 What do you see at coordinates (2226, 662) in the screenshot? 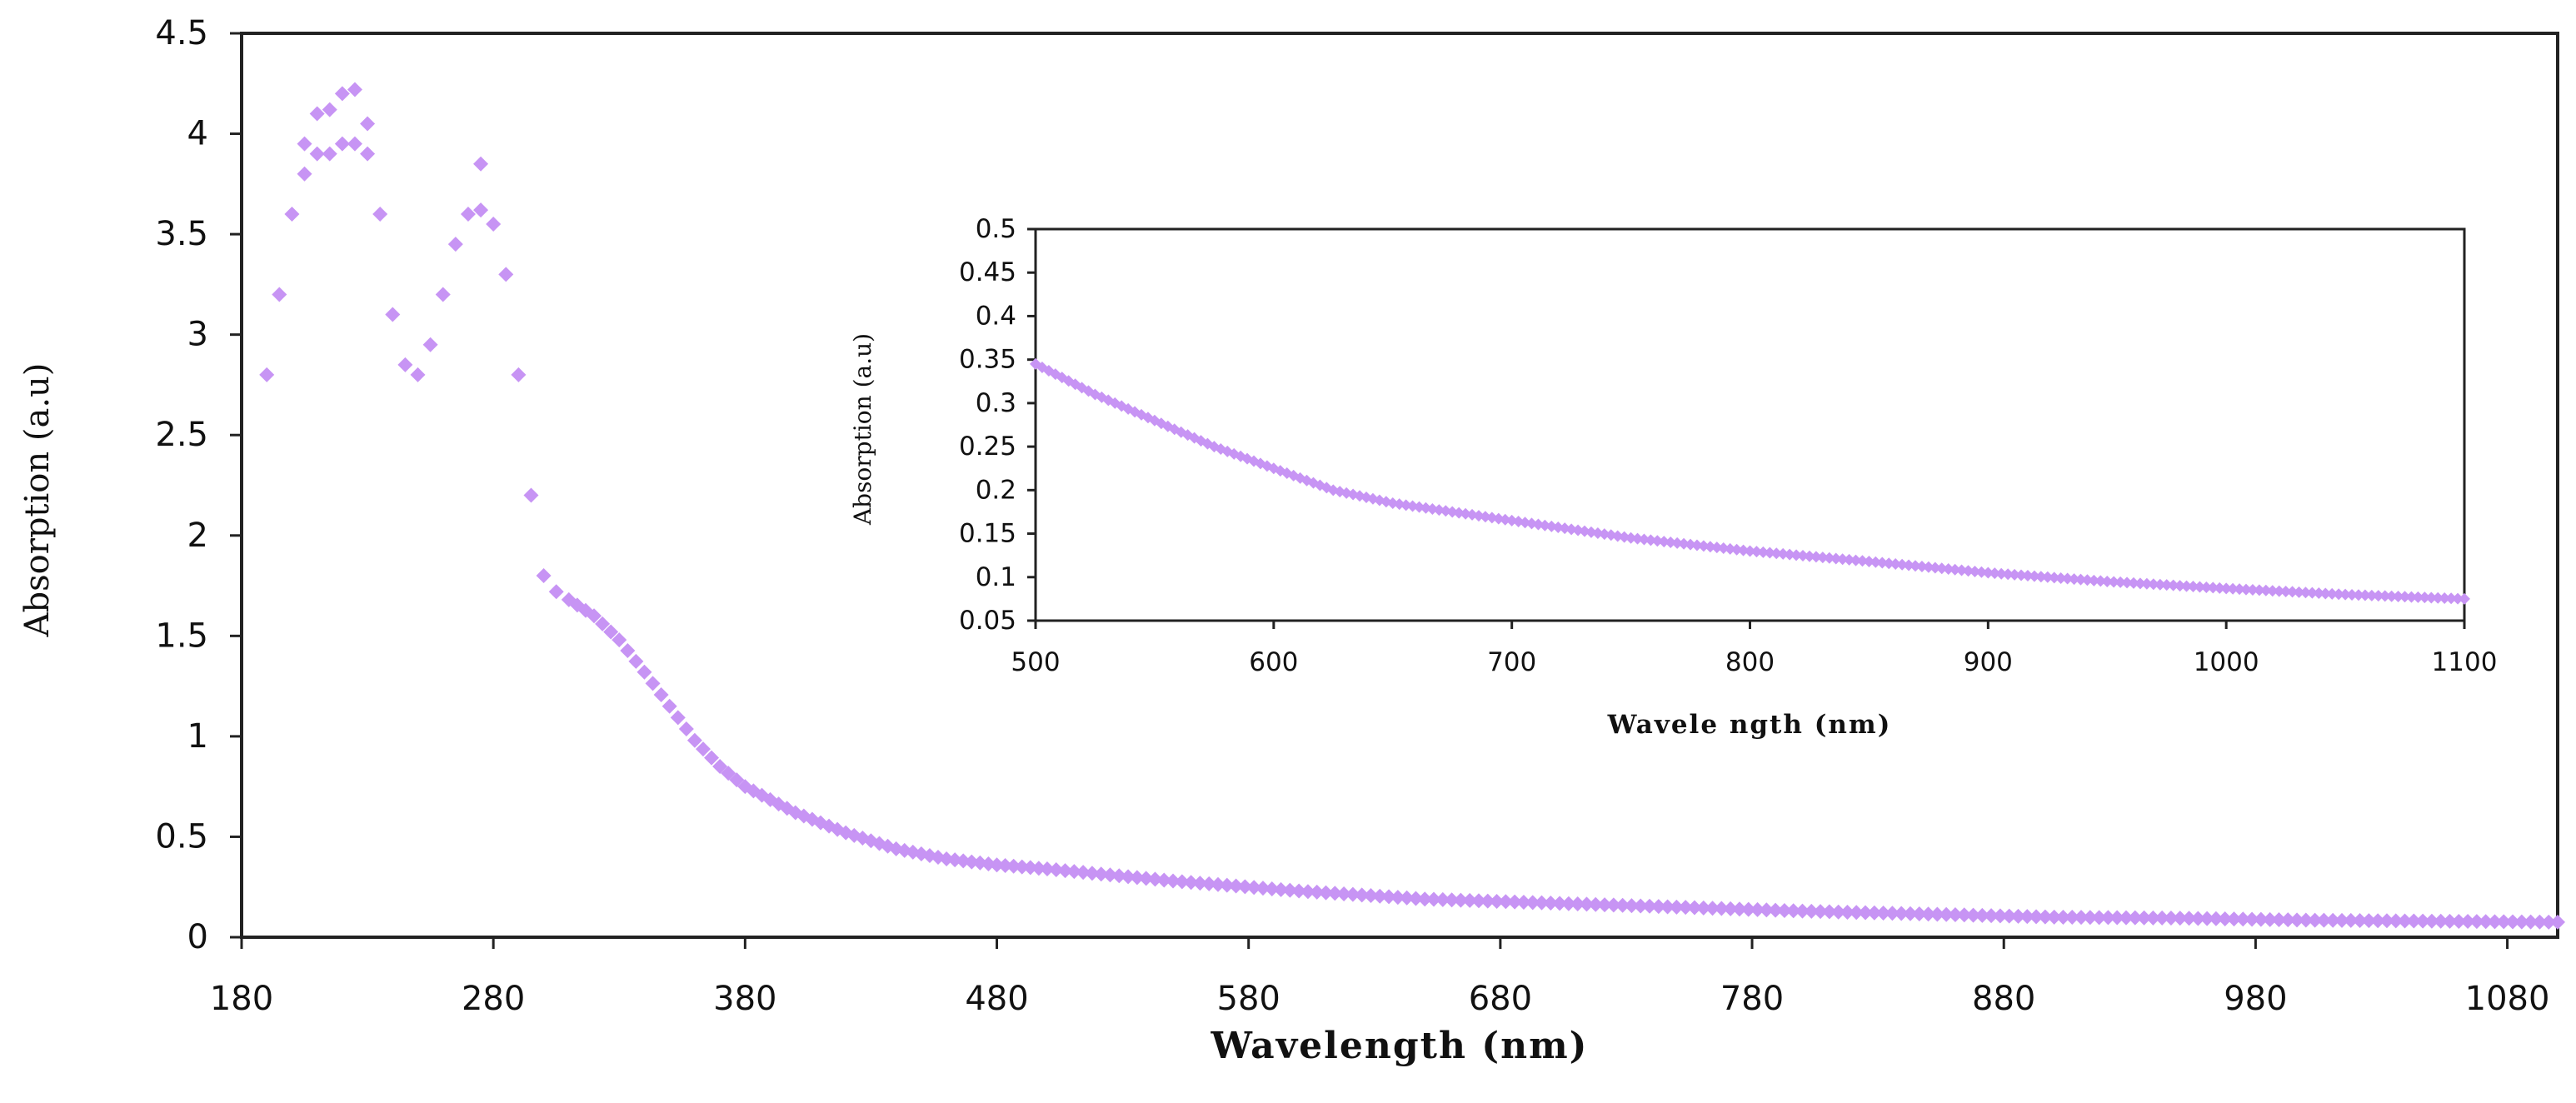
I see `x-tick-label: 1000` at bounding box center [2226, 662].